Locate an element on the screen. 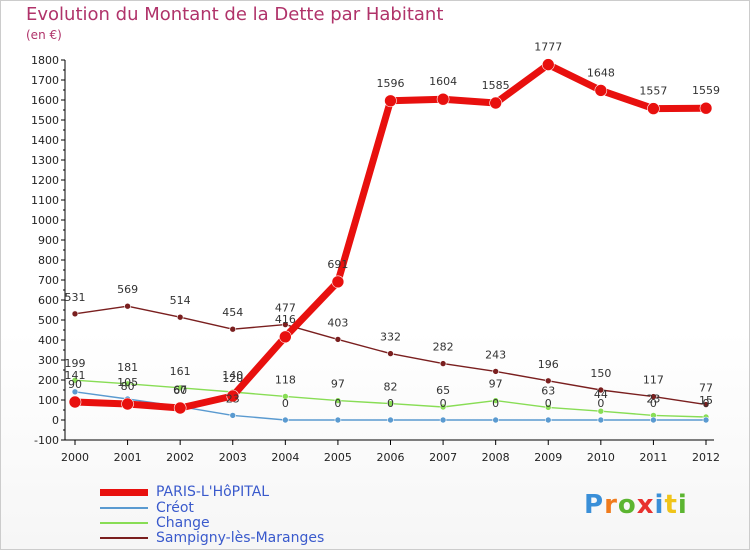 This screenshot has width=750, height=550. y-tick-label: 200 is located at coordinates (48, 380).